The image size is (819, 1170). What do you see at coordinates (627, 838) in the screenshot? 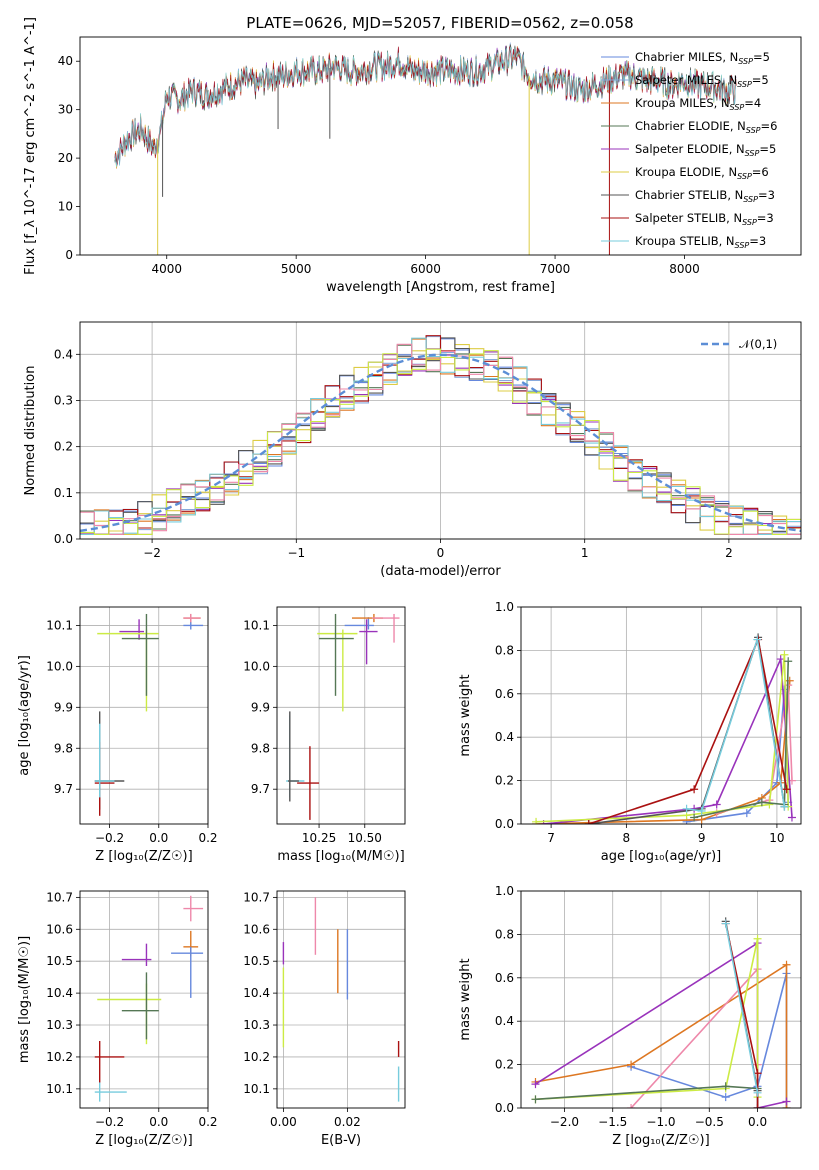
I see `x-tick-label: 8` at bounding box center [627, 838].